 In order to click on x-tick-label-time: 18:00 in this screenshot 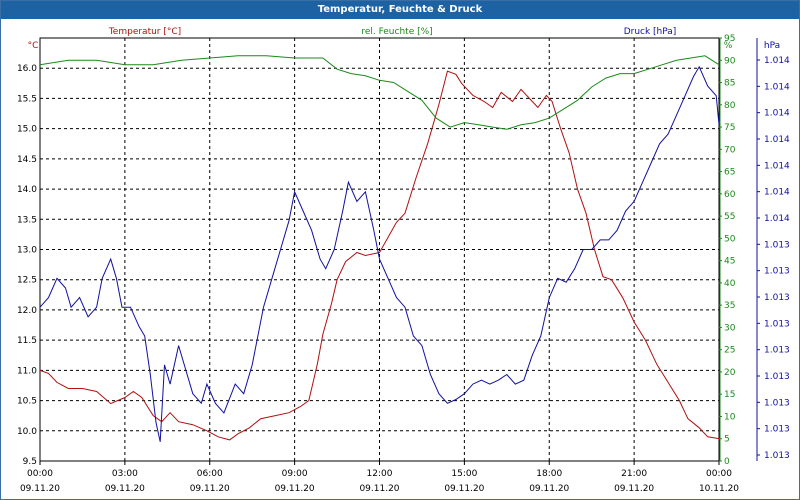, I will do `click(549, 474)`.